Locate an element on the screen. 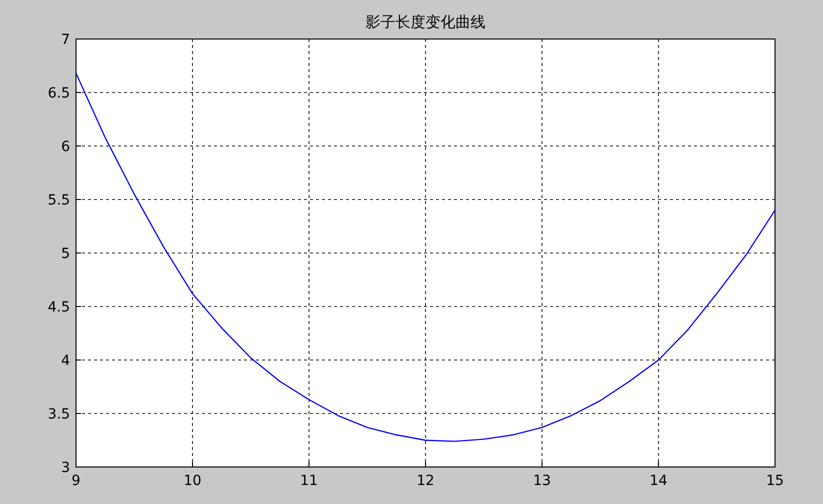 The width and height of the screenshot is (823, 504). x-tick-label: 9 is located at coordinates (76, 481).